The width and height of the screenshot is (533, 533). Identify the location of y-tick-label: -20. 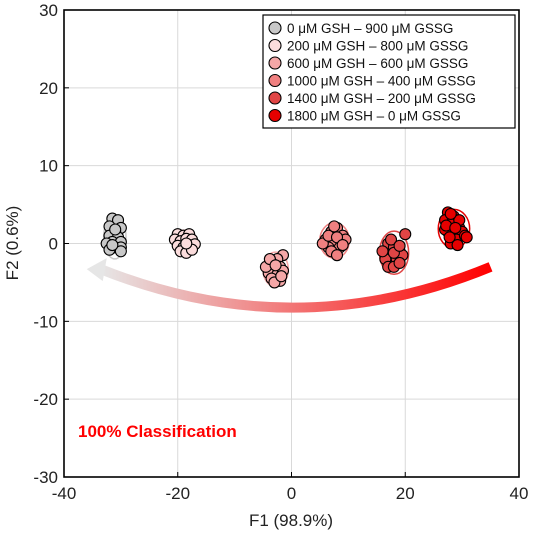
(45, 399).